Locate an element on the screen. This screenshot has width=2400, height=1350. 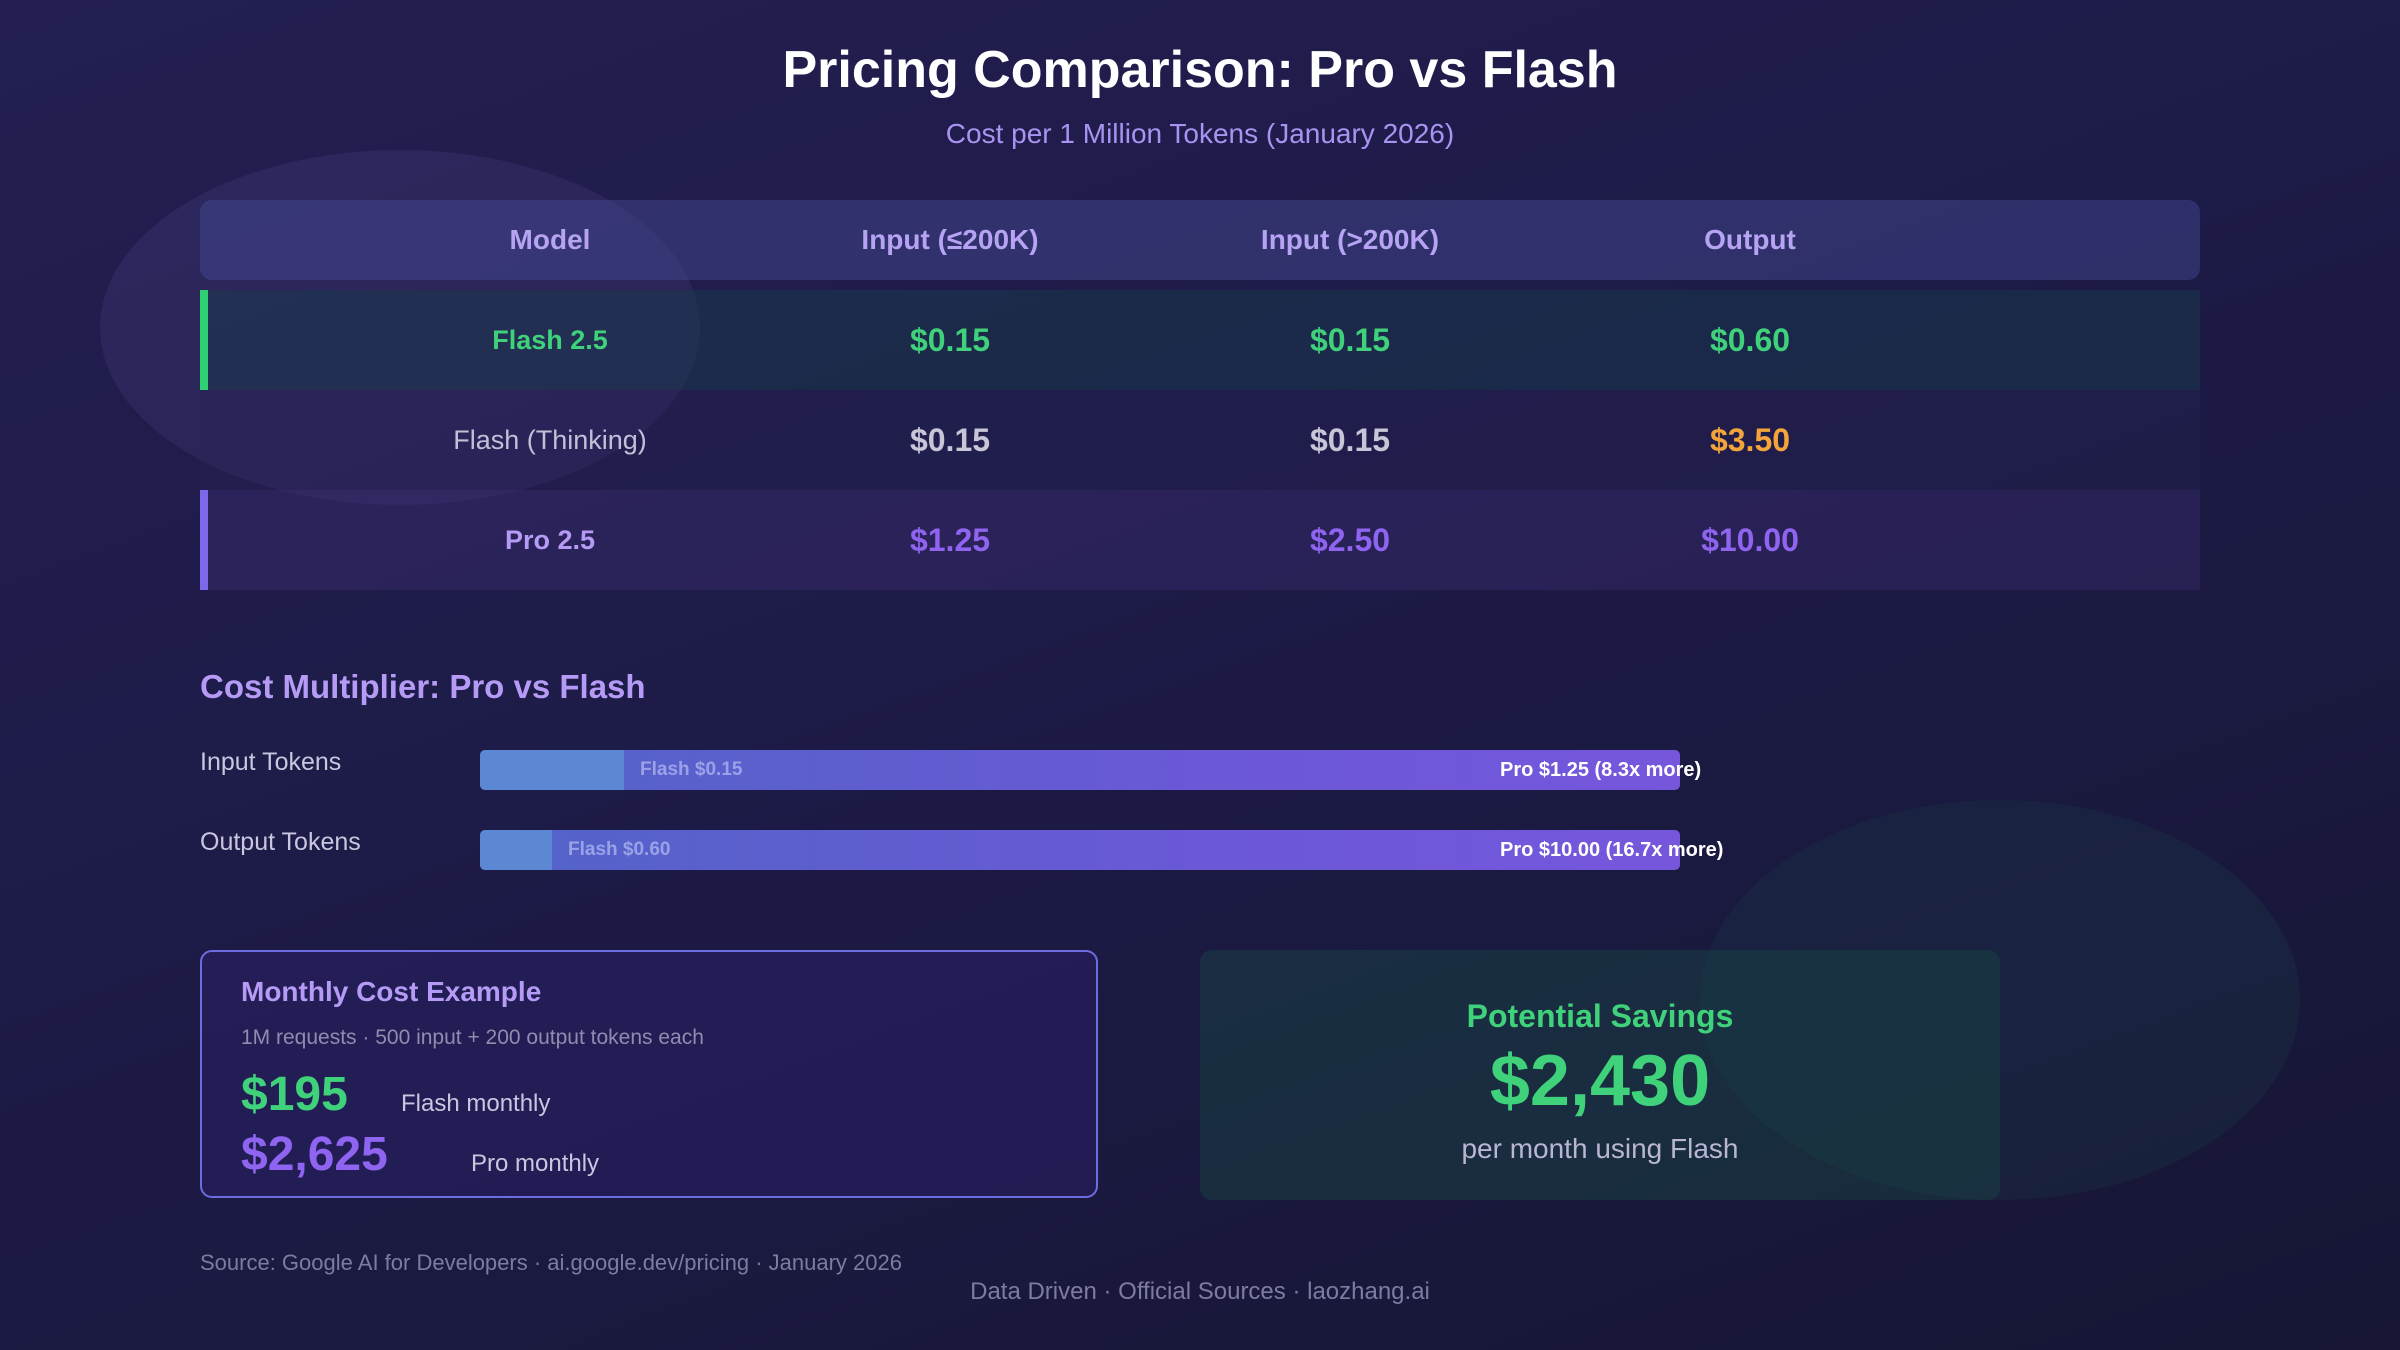
bar-label-input: Input Tokens is located at coordinates (271, 762).